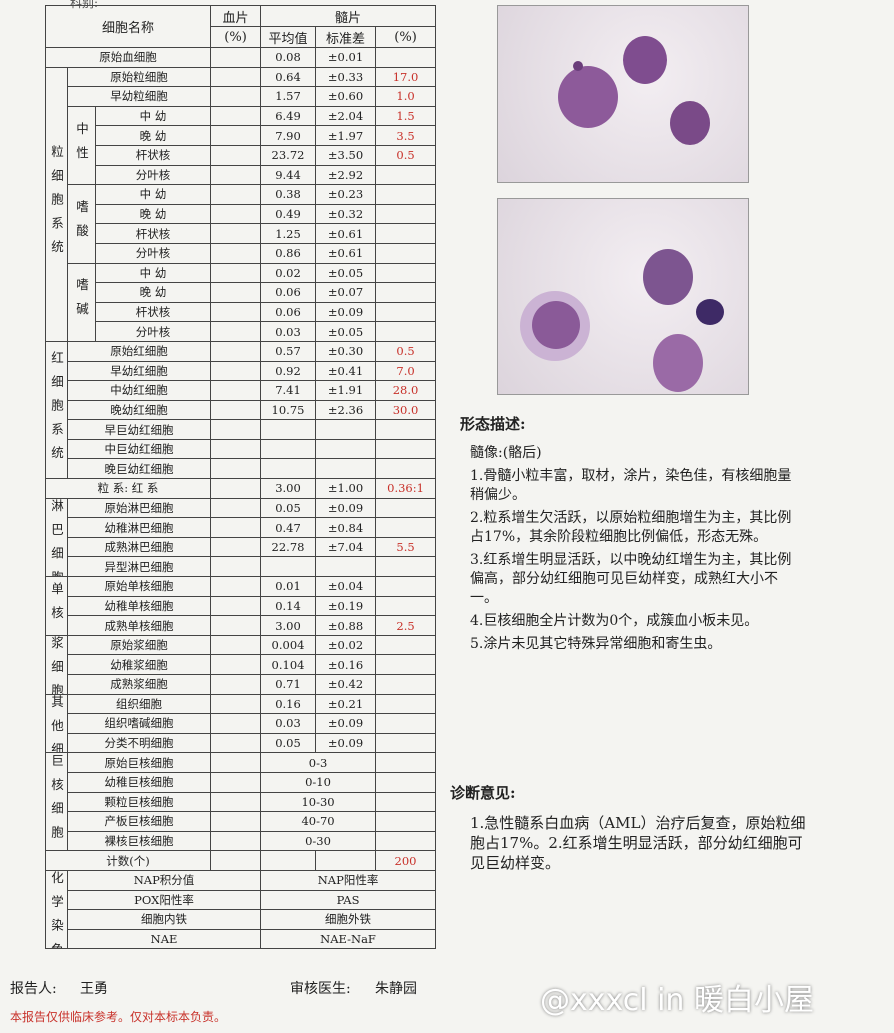  Describe the element at coordinates (139, 704) in the screenshot. I see `cell-name: 组织细胞` at that location.